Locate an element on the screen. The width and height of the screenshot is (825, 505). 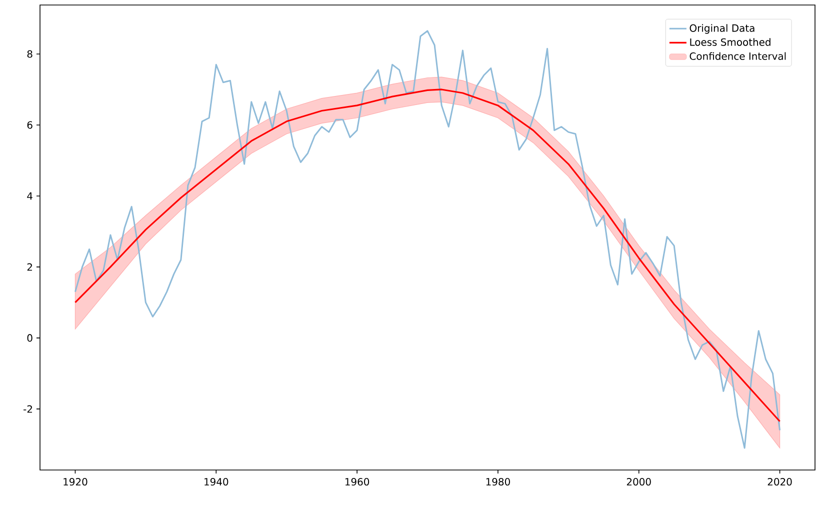
y-tick-label: 2 is located at coordinates (29, 267).